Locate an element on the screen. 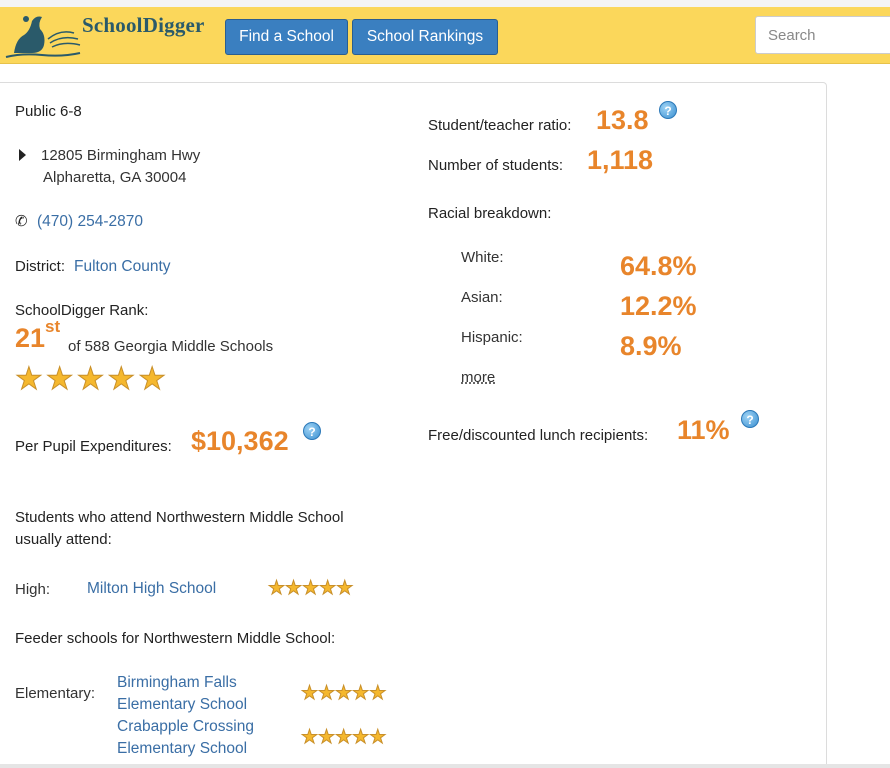 The width and height of the screenshot is (890, 768). rank-suffix: st is located at coordinates (53, 326).